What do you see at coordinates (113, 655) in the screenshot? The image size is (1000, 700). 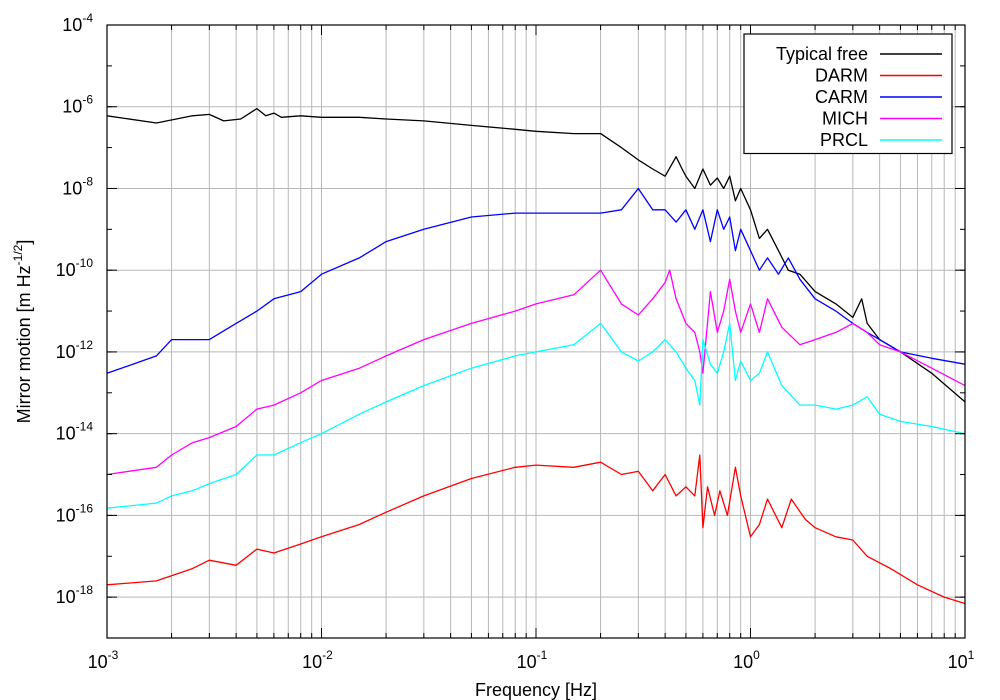 I see `x-tick-label-exponent: -3` at bounding box center [113, 655].